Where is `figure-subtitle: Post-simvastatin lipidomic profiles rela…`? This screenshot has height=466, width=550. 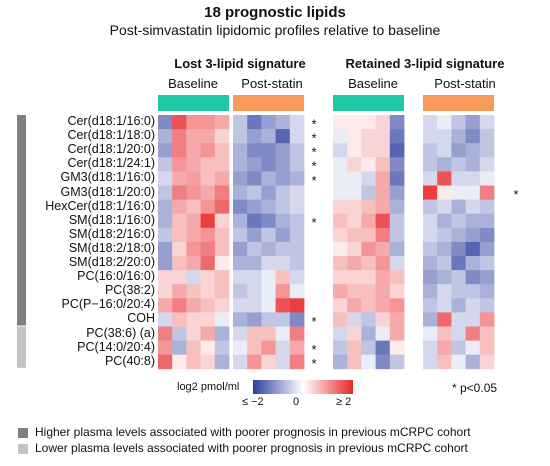
figure-subtitle: Post-simvastatin lipidomic profiles rela… is located at coordinates (275, 30).